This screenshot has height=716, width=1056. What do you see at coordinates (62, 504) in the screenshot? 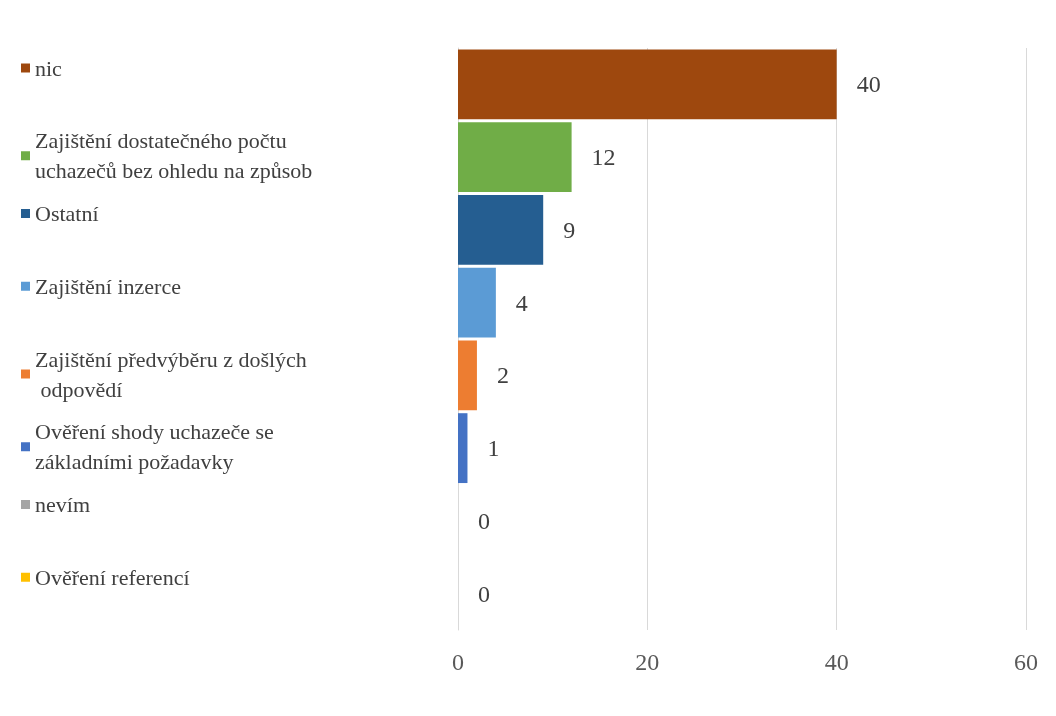
I see `legend-label: nevím` at bounding box center [62, 504].